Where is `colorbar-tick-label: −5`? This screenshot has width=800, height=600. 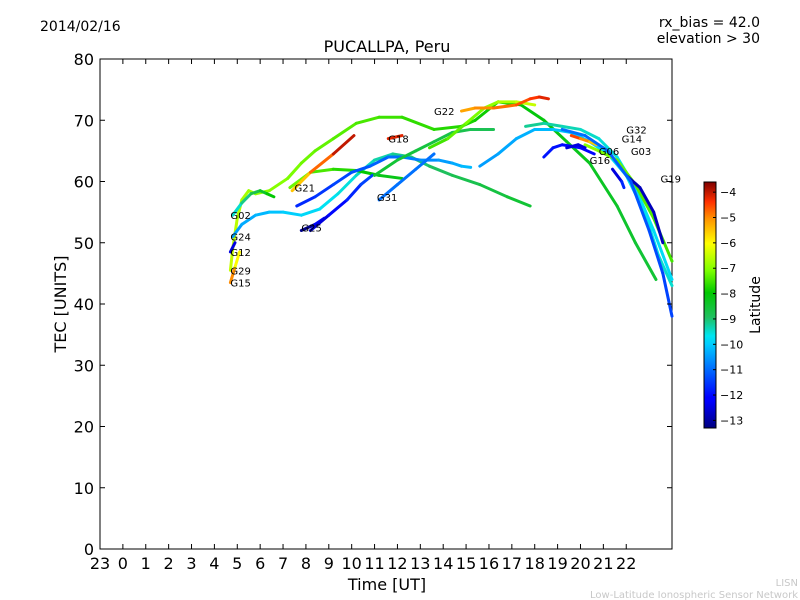
colorbar-tick-label: −5 is located at coordinates (728, 218).